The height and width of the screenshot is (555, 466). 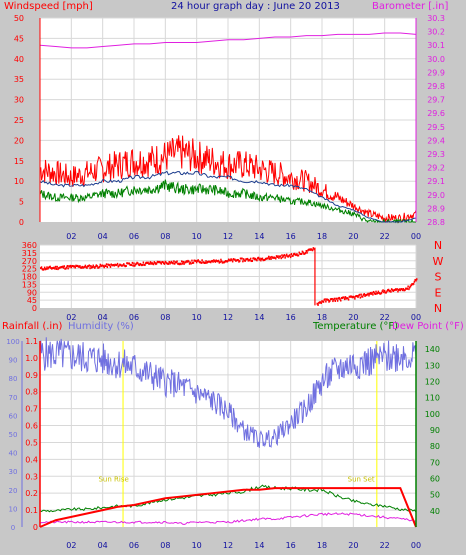 What do you see at coordinates (32, 300) in the screenshot?
I see `direction-tick-label: 45` at bounding box center [32, 300].